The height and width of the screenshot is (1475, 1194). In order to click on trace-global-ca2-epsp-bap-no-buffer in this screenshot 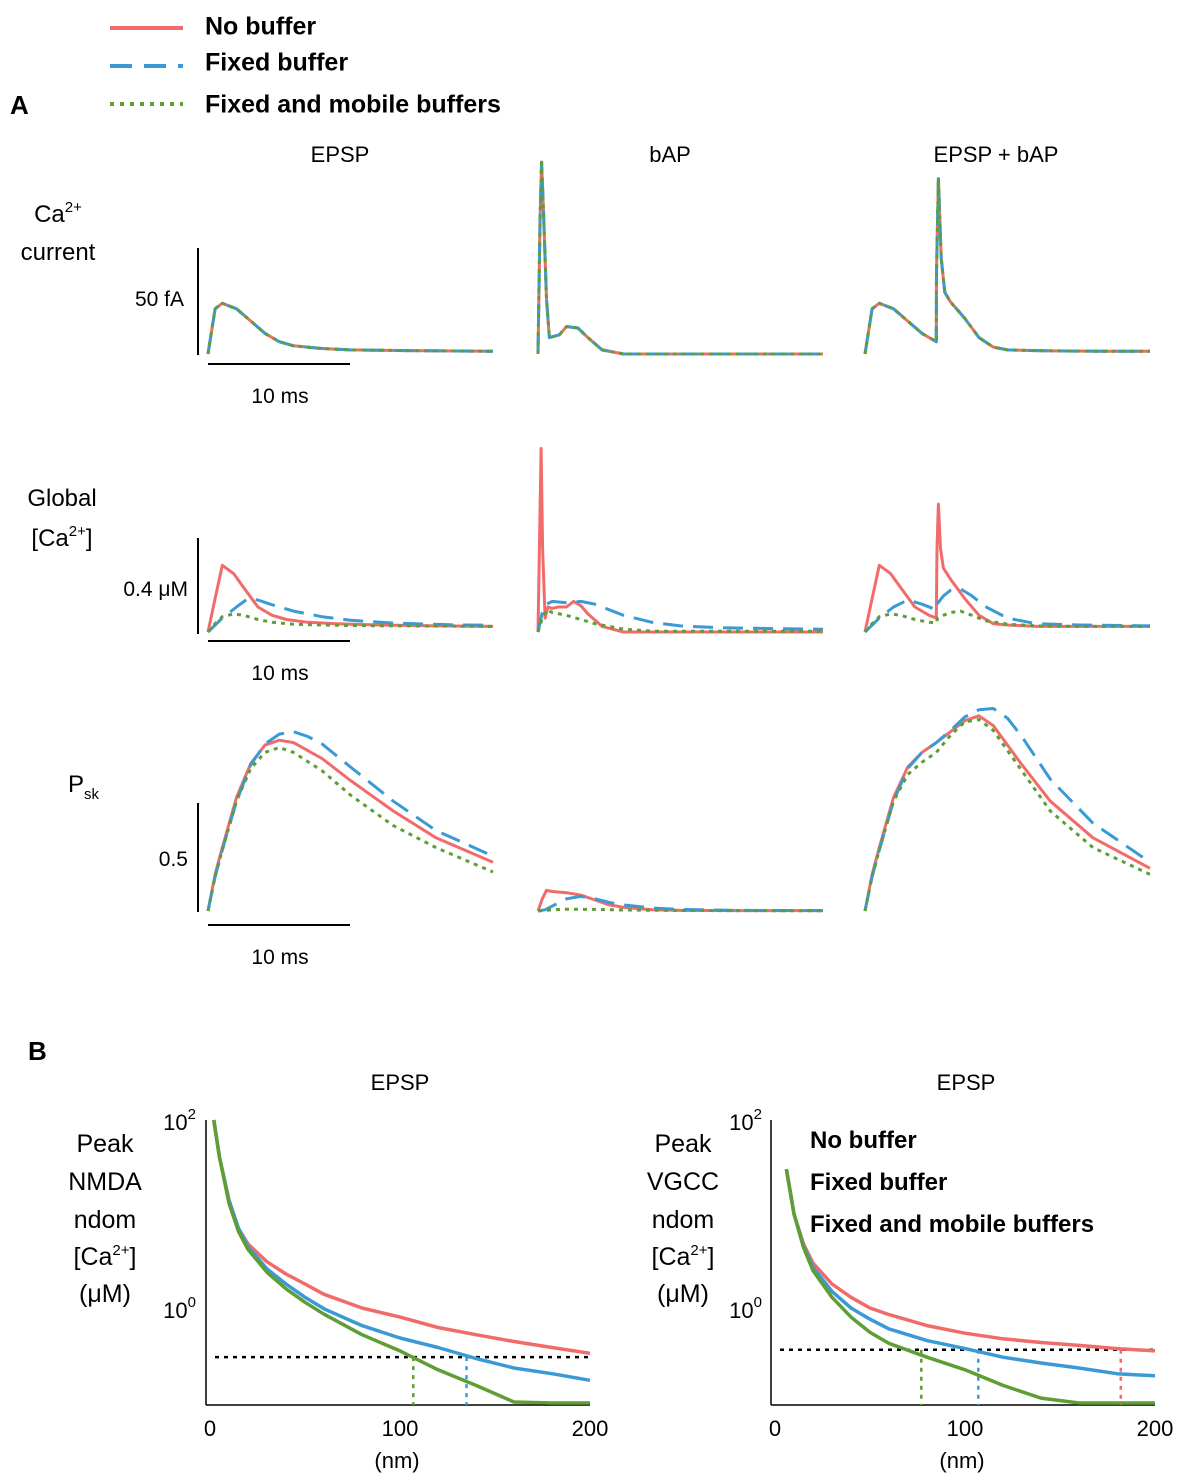, I will do `click(1006, 567)`.